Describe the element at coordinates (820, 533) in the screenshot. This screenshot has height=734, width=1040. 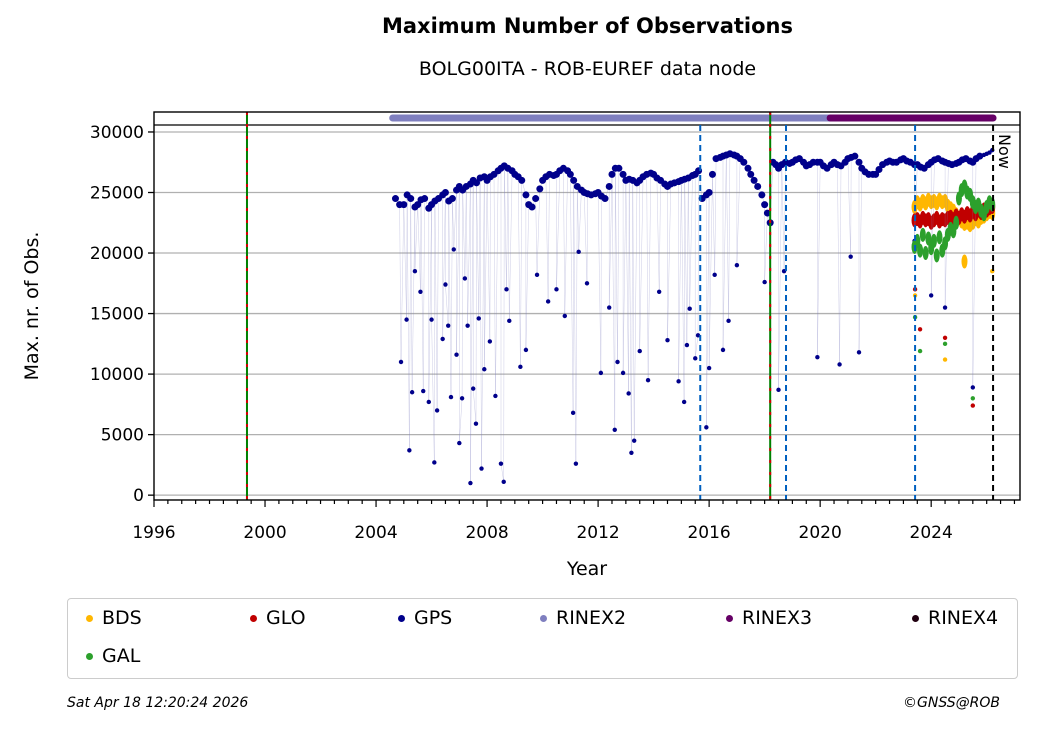
I see `x-tick-label: 2020` at that location.